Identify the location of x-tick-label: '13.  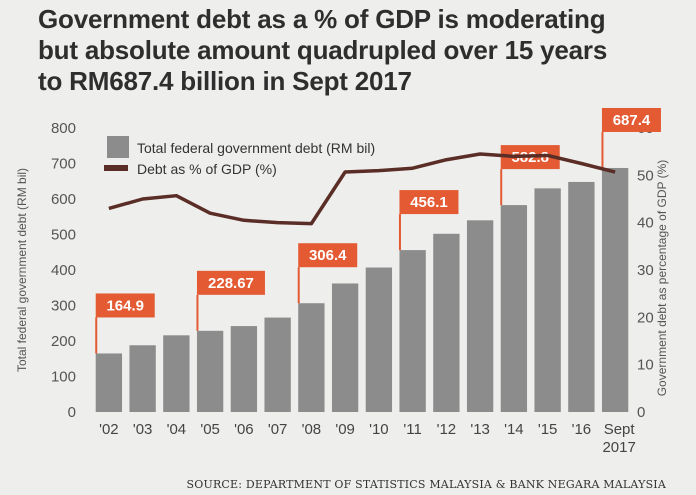
(480, 429).